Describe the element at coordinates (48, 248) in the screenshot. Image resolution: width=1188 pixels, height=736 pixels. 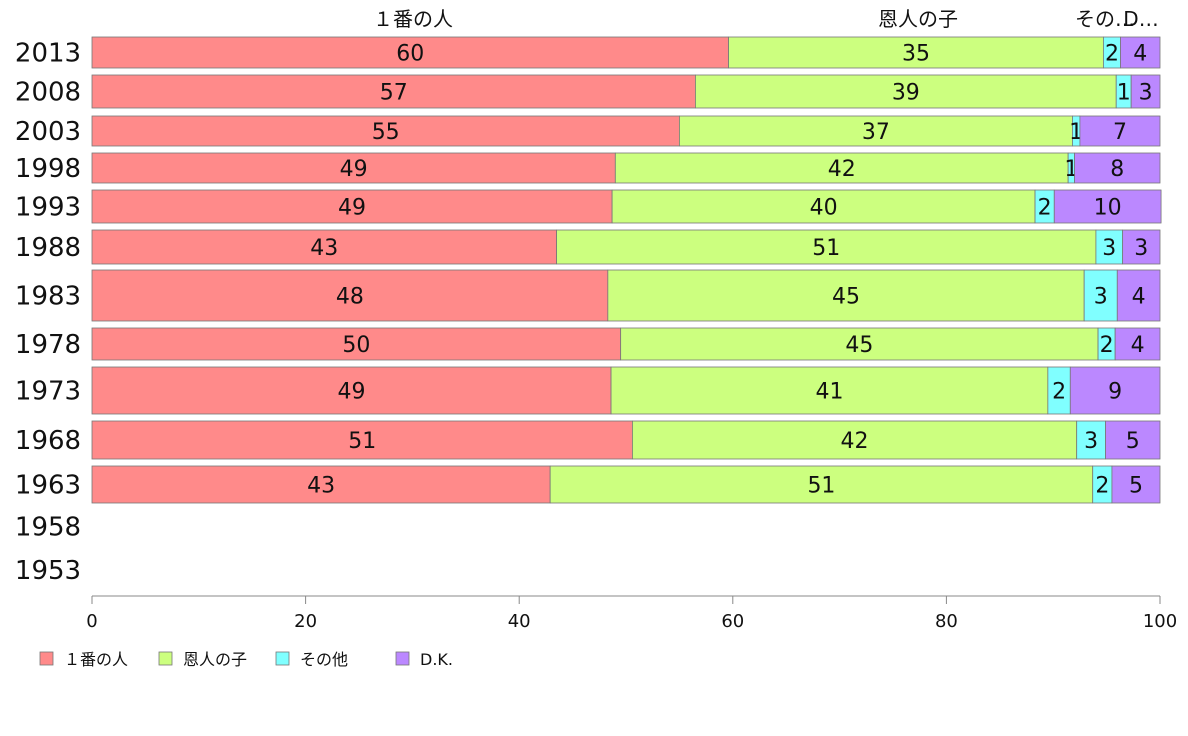
I see `y-category-label: 1988` at that location.